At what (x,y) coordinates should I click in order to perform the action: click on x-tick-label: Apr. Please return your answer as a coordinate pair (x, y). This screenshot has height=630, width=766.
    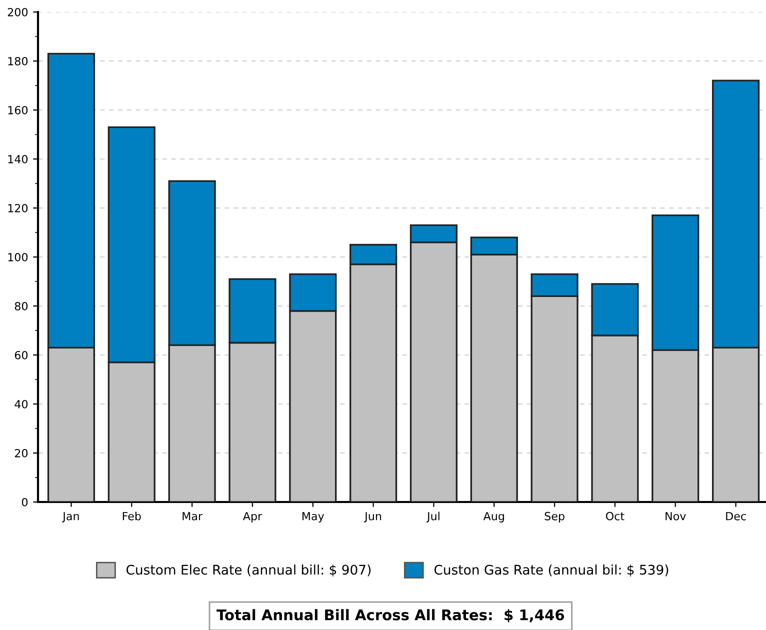
    Looking at the image, I should click on (252, 517).